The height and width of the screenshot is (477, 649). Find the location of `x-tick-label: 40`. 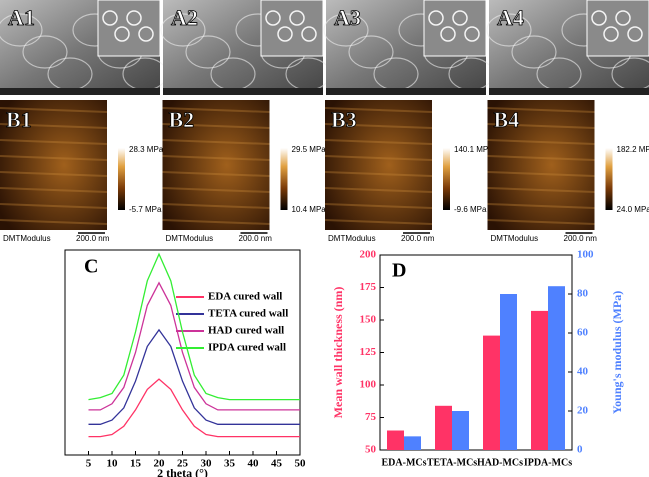

x-tick-label: 40 is located at coordinates (254, 464).